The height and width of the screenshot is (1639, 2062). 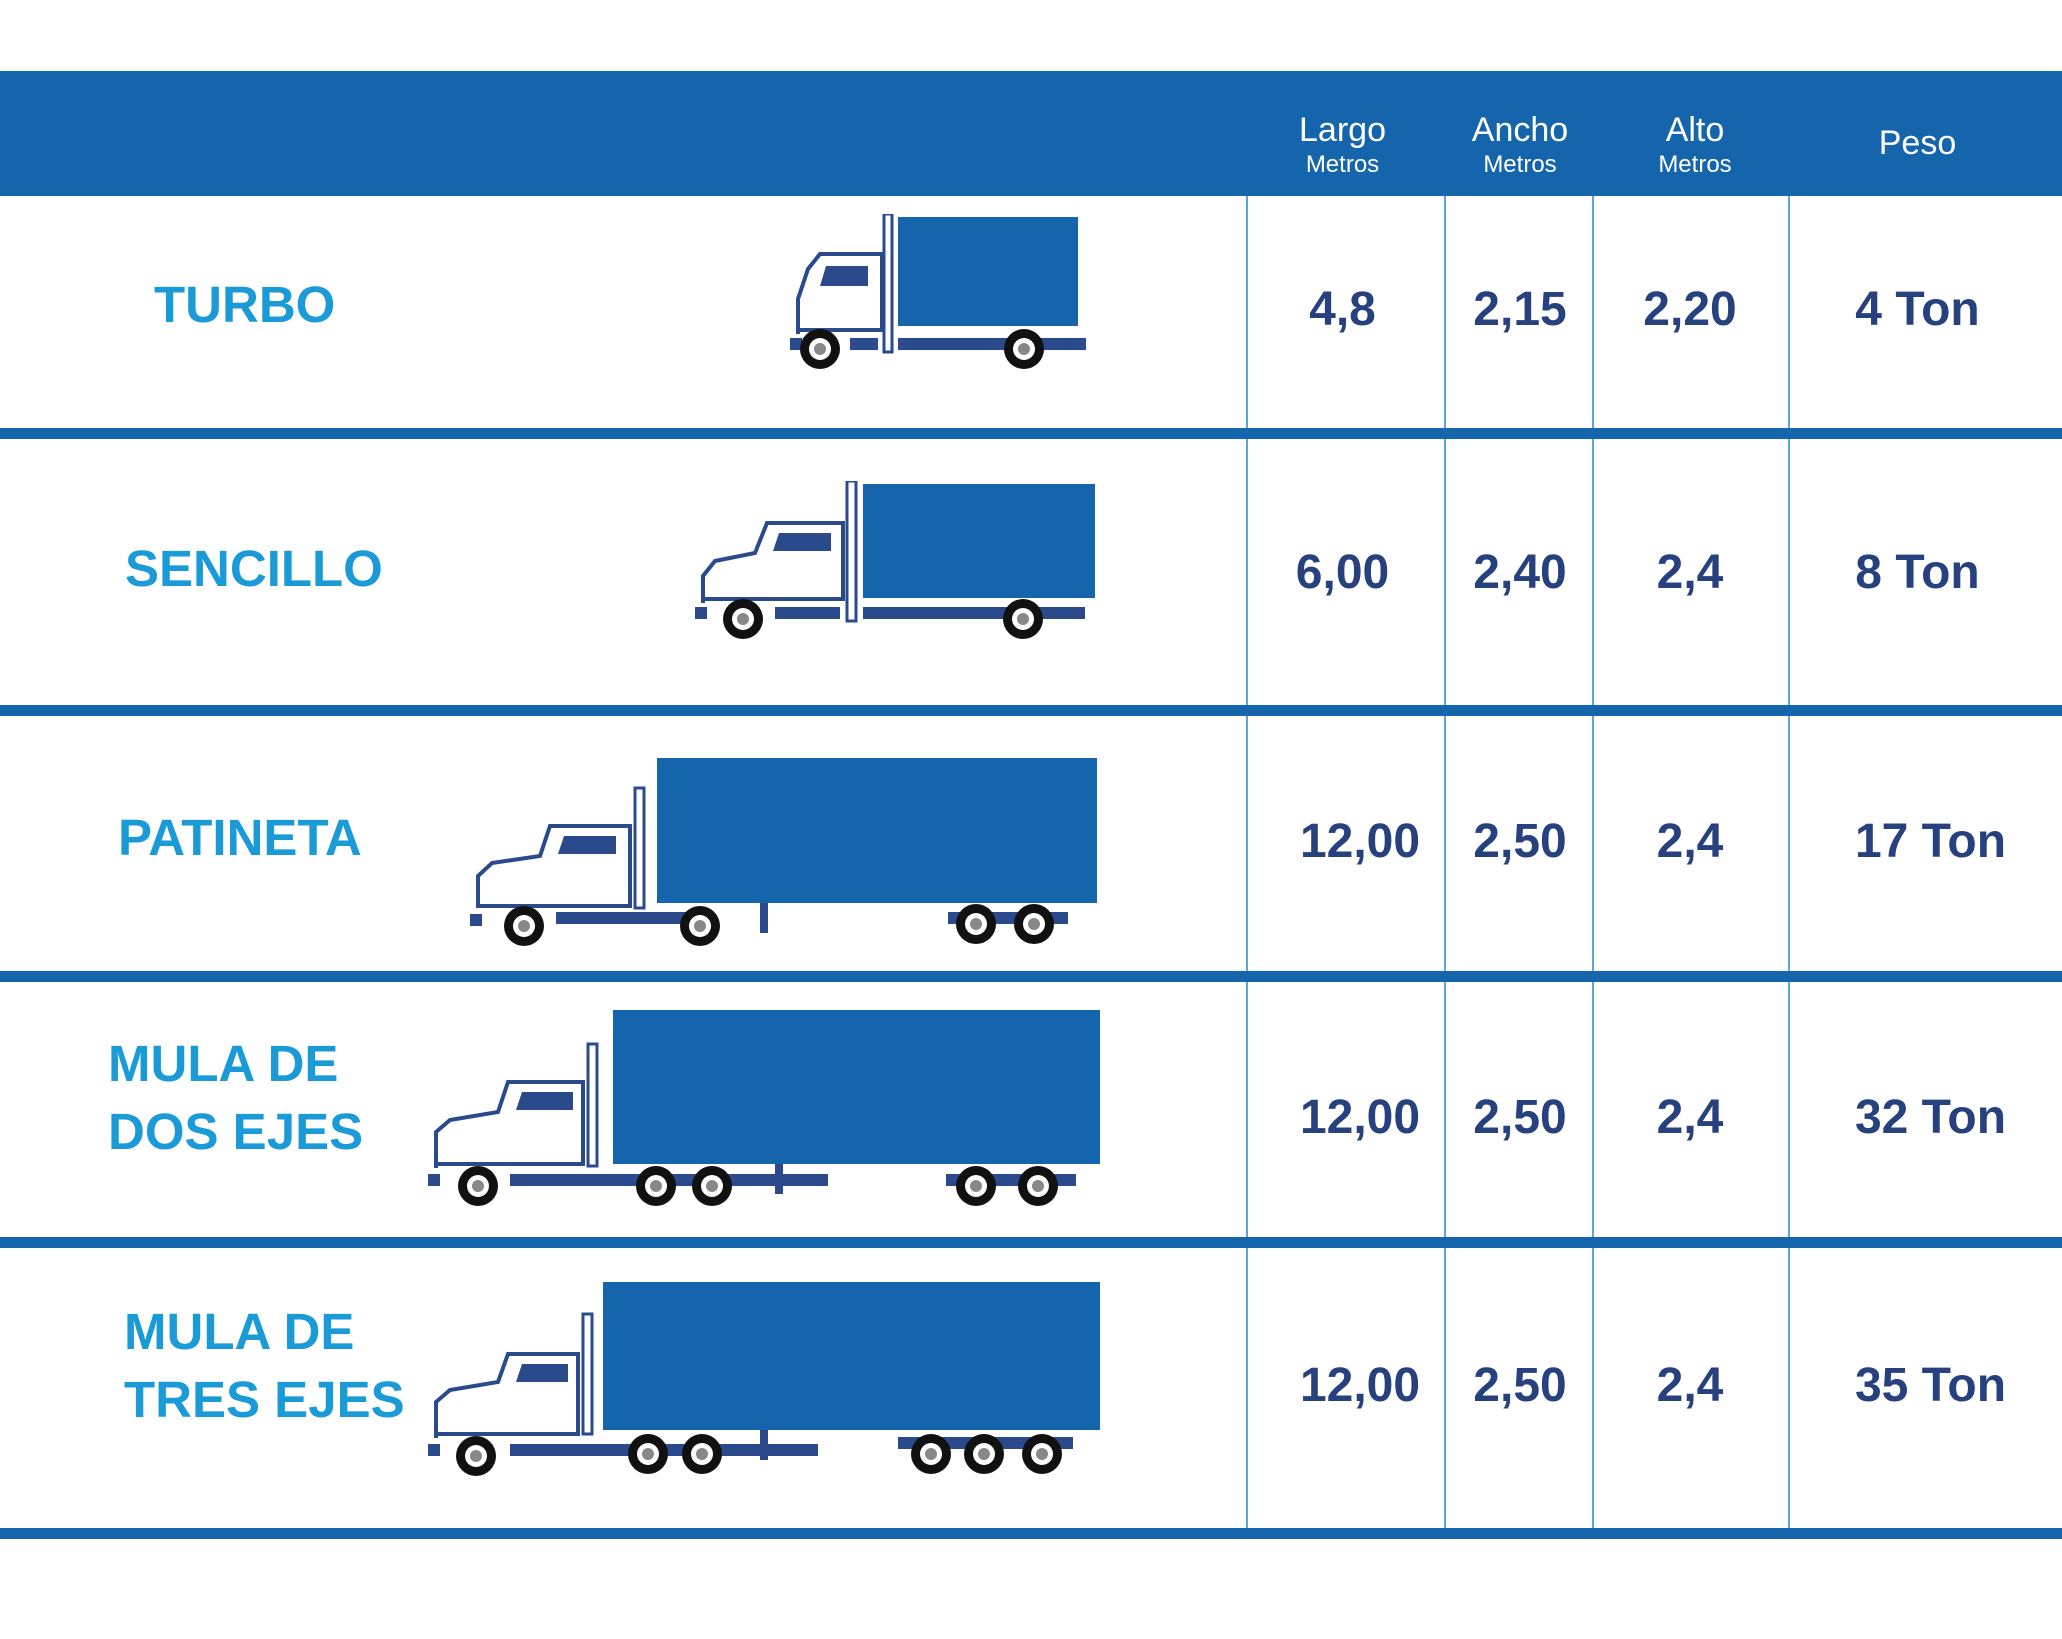 What do you see at coordinates (1520, 572) in the screenshot?
I see `ancho-value: 2,40` at bounding box center [1520, 572].